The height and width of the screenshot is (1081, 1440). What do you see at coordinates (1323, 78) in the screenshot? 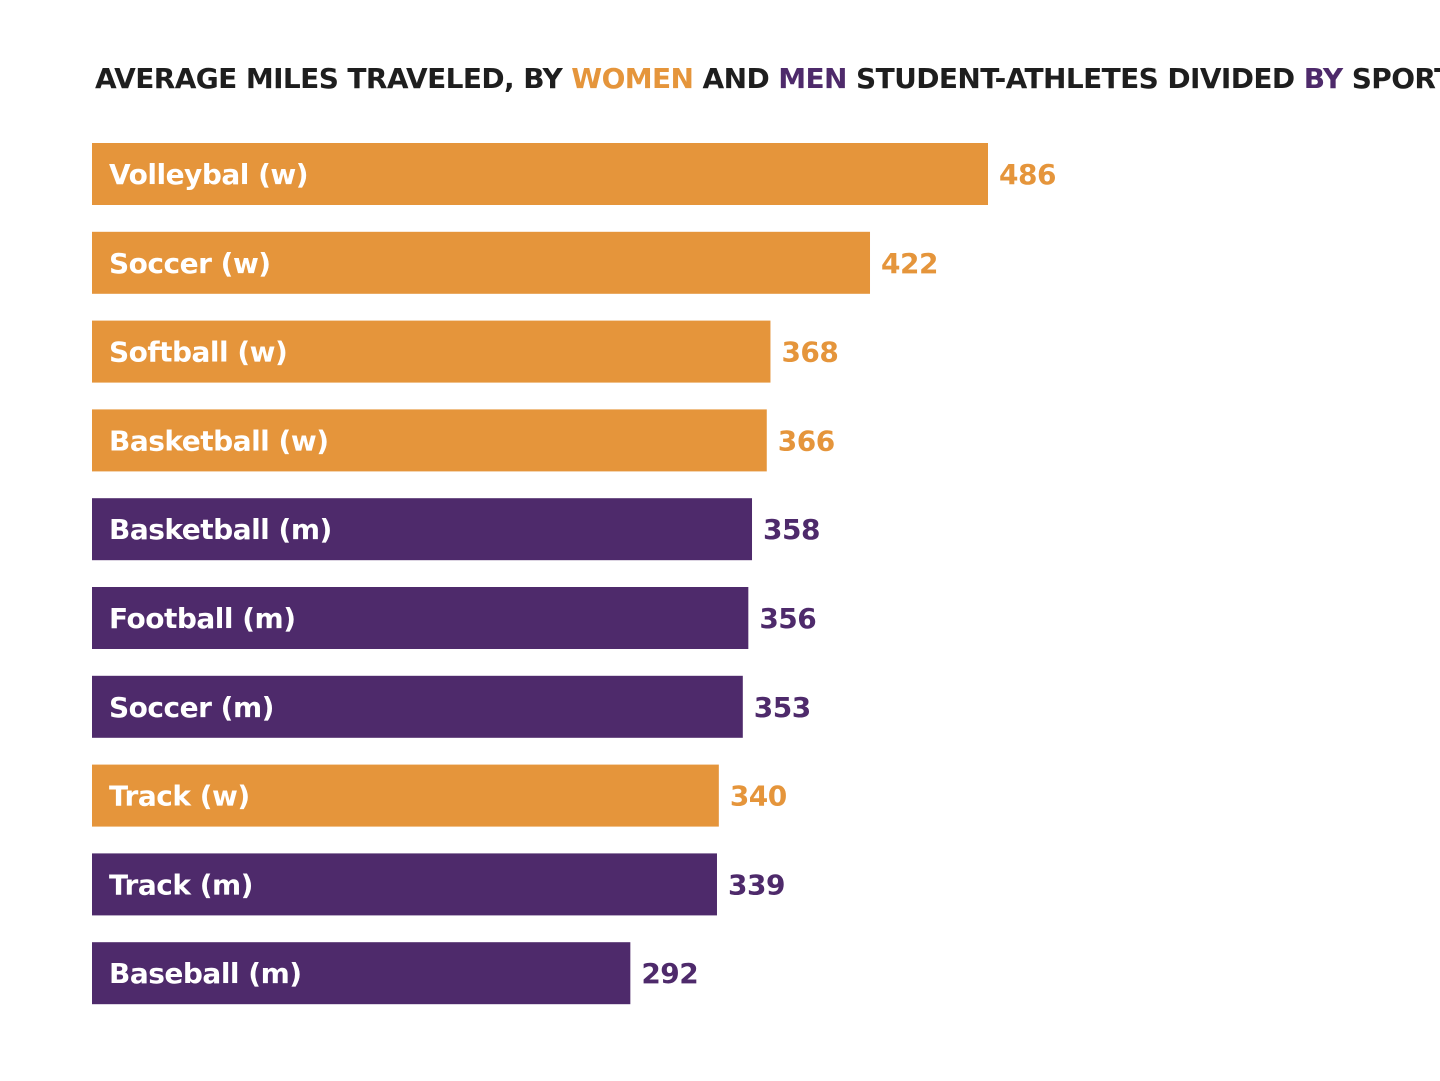
I see `title-part: BY` at bounding box center [1323, 78].